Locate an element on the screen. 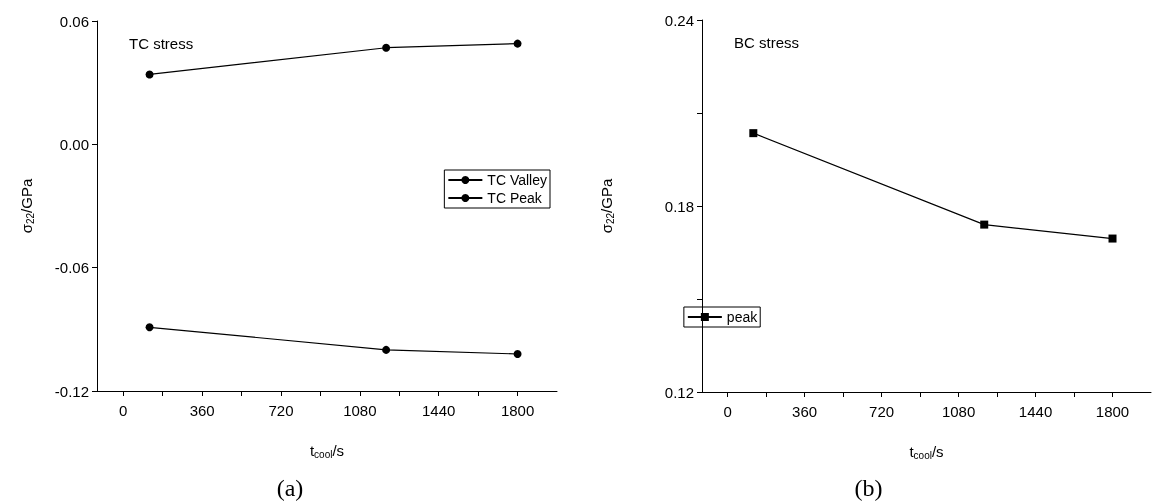 The width and height of the screenshot is (1157, 502). y-tick-label: 0.06 is located at coordinates (74, 21).